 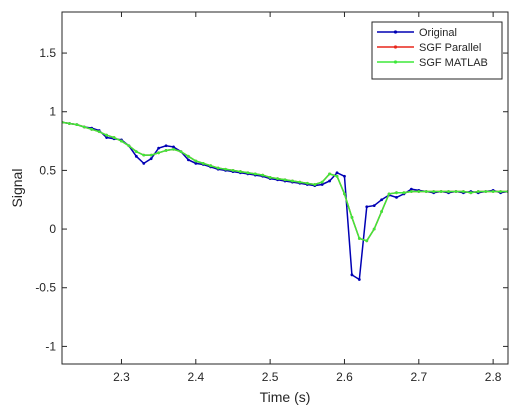 I want to click on x-tick-label: 2.5, so click(x=270, y=377).